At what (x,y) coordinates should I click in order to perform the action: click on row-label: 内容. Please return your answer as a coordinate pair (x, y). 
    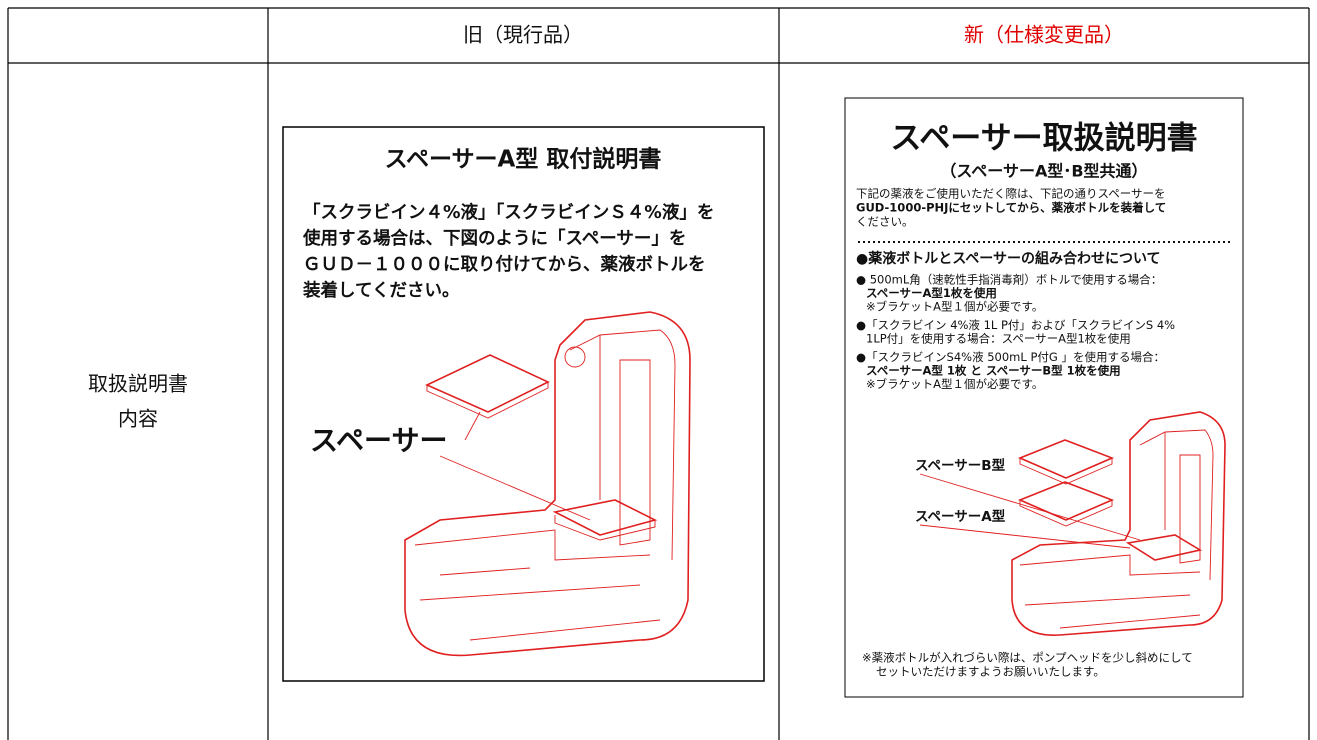
    Looking at the image, I should click on (138, 419).